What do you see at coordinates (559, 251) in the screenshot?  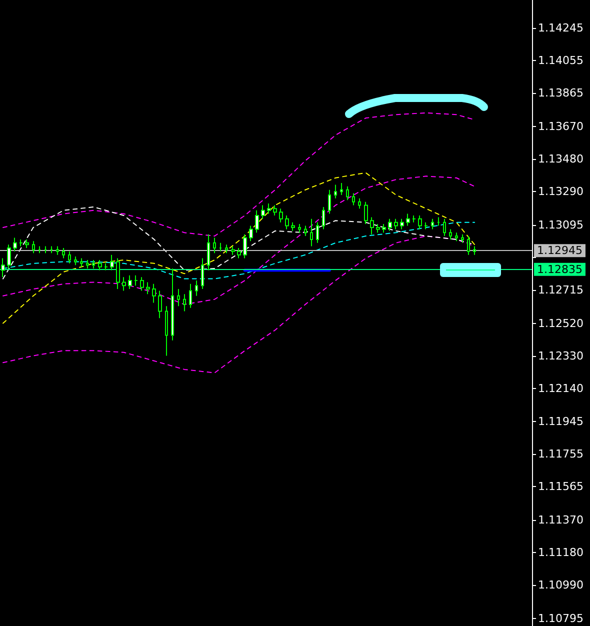 I see `ref-line-label: 1.12945` at bounding box center [559, 251].